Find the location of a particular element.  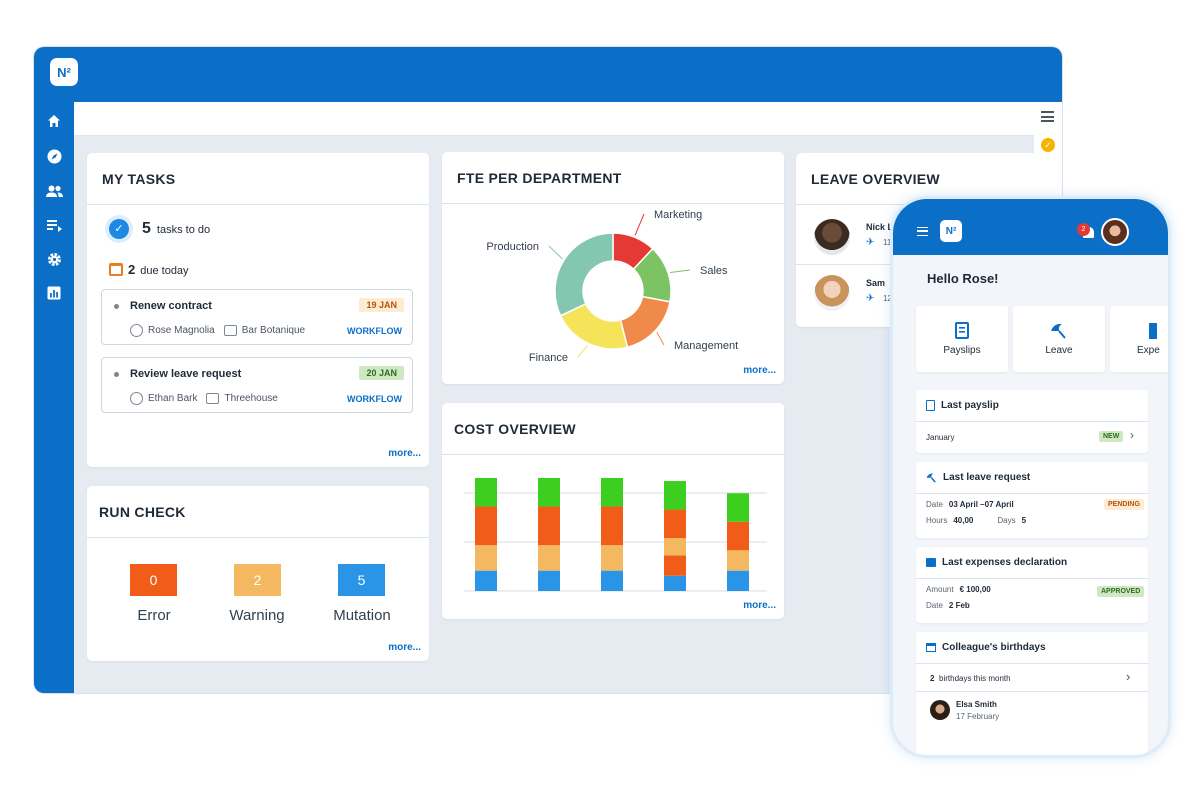

donut-label: Marketing is located at coordinates (678, 215).